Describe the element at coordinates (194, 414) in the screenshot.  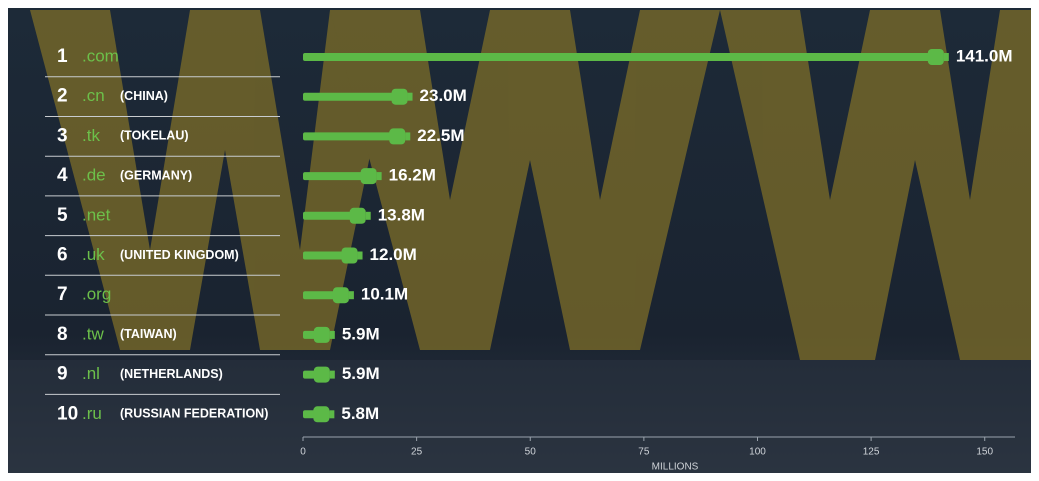
I see `country: (RUSSIAN FEDERATION)` at that location.